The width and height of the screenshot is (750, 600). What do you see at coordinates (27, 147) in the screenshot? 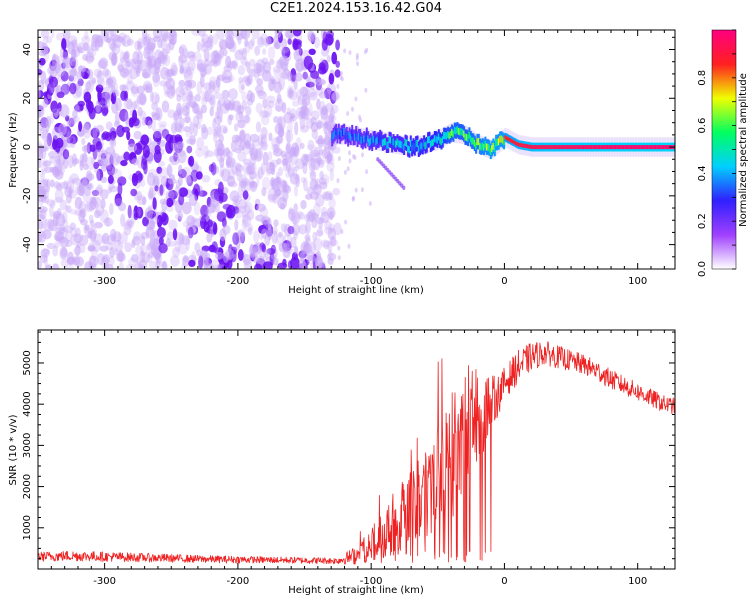
I see `y-tick-label: 0` at bounding box center [27, 147].